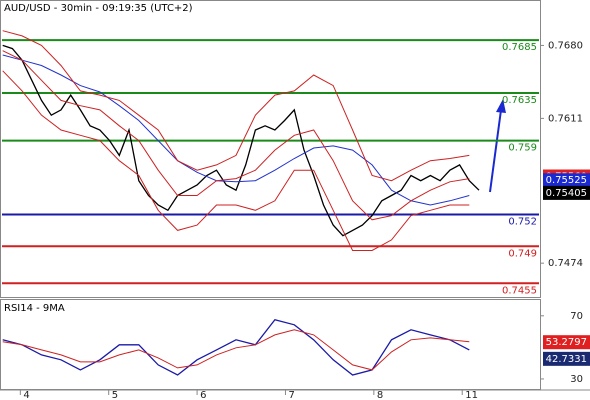 This screenshot has width=590, height=400. I want to click on y-tick-label: 0.7474, so click(565, 263).